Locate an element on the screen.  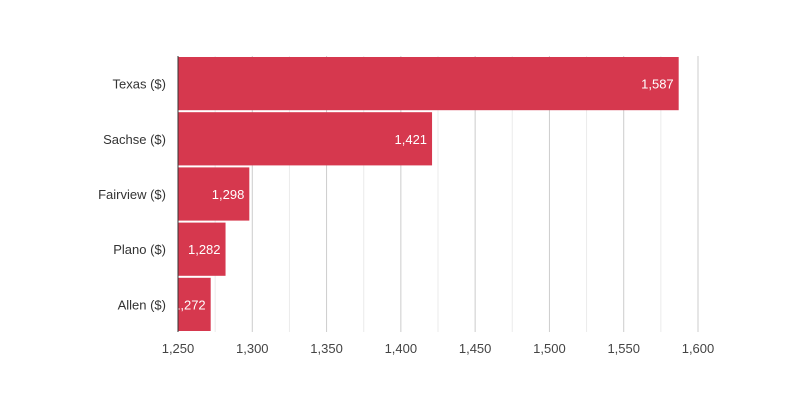
x-tick-label: 1,400 is located at coordinates (401, 348).